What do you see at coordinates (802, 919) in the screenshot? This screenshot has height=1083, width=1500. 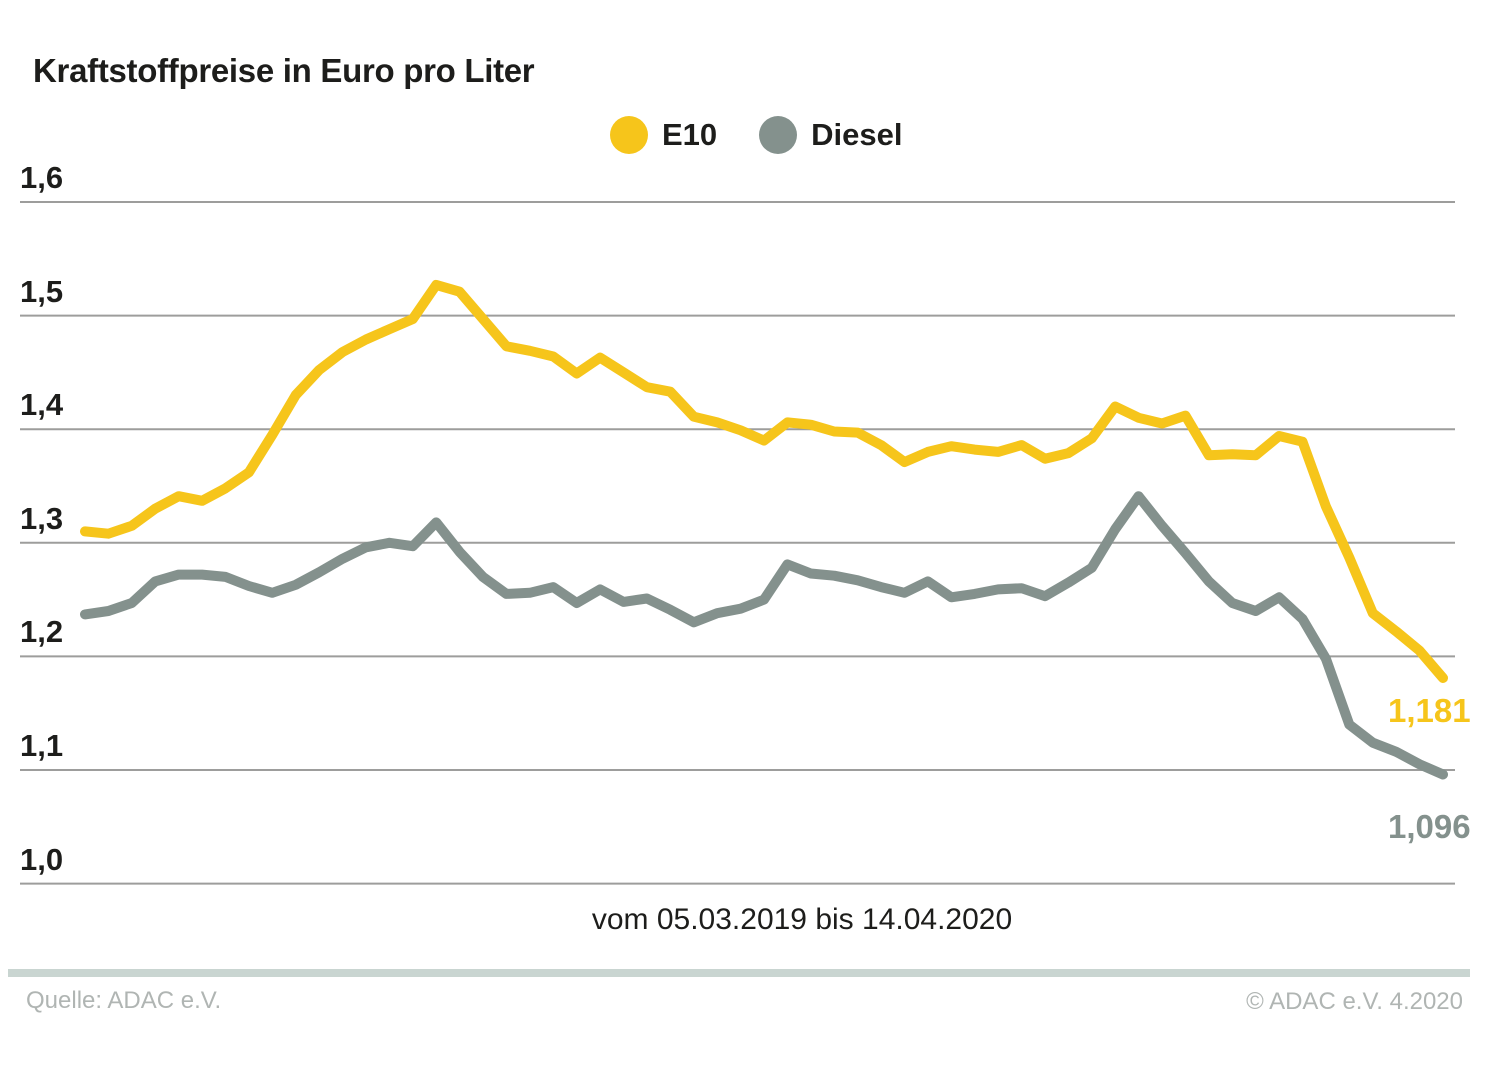 I see `x-axis-period-caption: vom 05.03.2019 bis 14.04.2020` at bounding box center [802, 919].